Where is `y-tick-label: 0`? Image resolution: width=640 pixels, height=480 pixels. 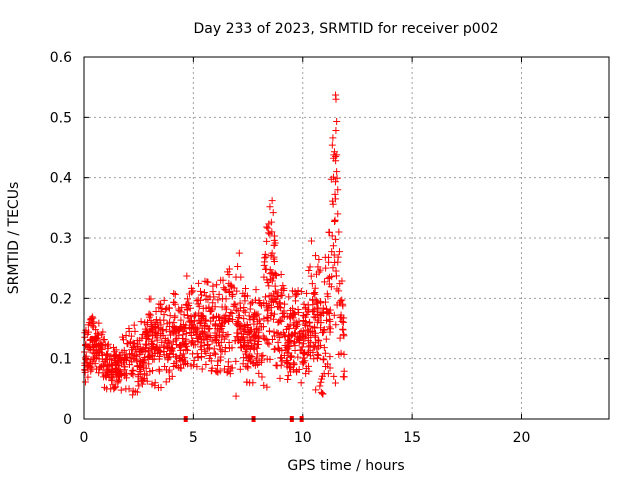 y-tick-label: 0 is located at coordinates (67, 420).